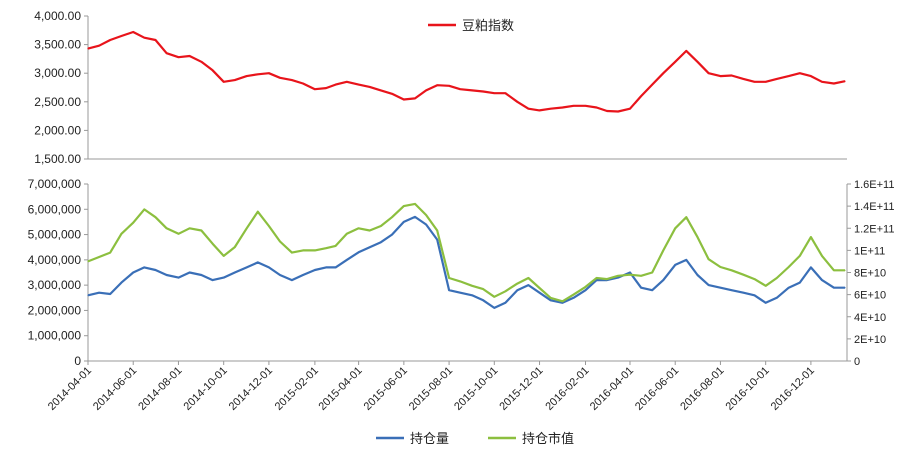 Image resolution: width=918 pixels, height=455 pixels. Describe the element at coordinates (869, 251) in the screenshot. I see `bottom-right-tick-label: 1E+11` at that location.